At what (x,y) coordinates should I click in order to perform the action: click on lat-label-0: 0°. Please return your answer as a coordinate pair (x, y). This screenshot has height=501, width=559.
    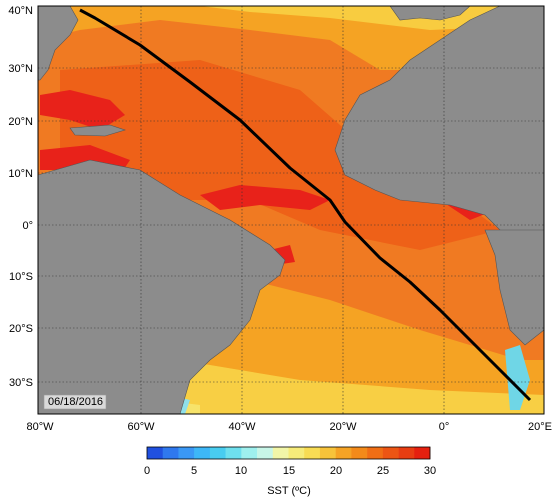
    Looking at the image, I should click on (27, 226).